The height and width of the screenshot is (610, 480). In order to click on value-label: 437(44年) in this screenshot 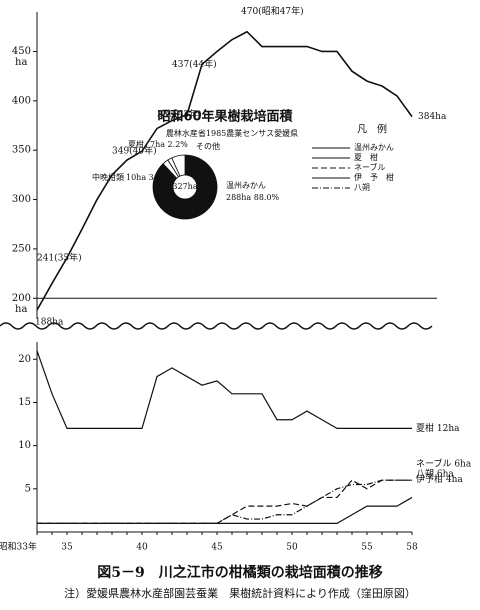, I will do `click(194, 64)`.